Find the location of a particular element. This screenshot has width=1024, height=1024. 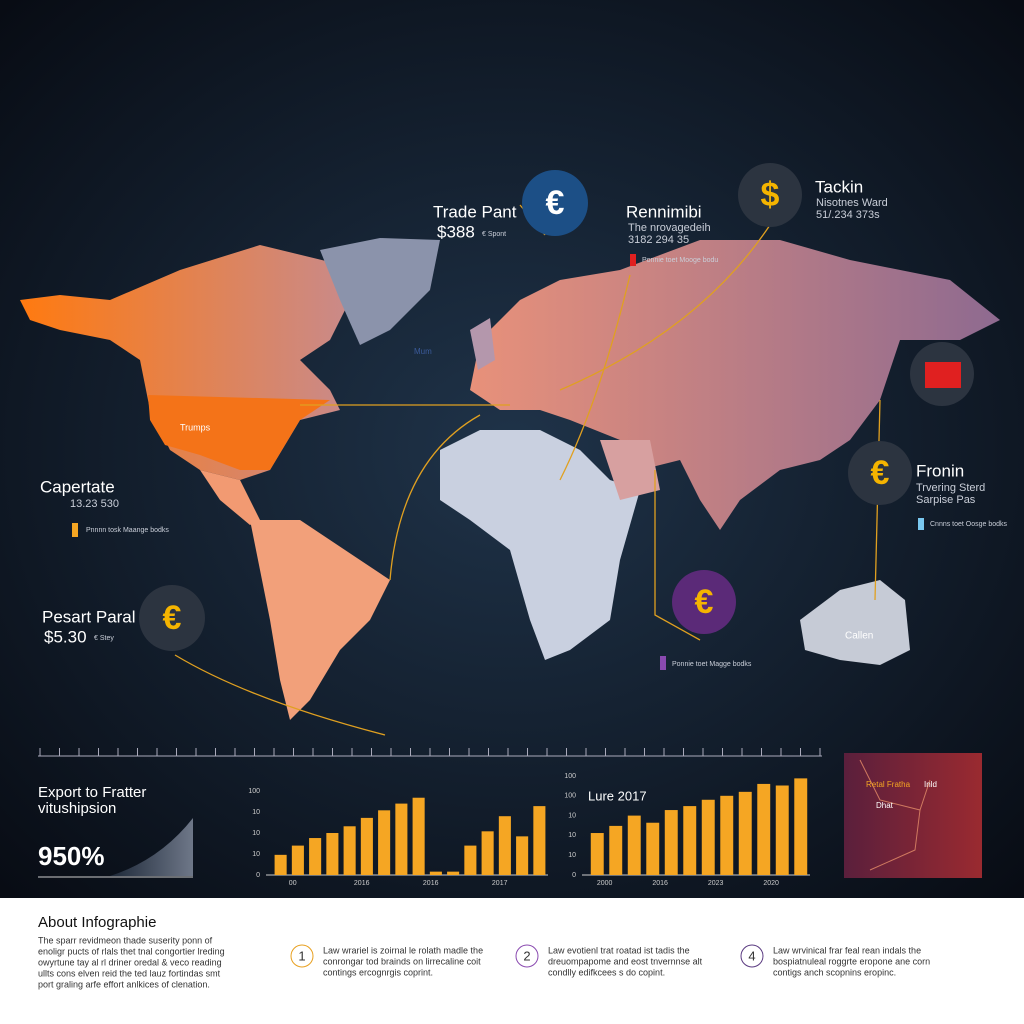

item-text: condlly edifkcees s do copint. is located at coordinates (606, 972).